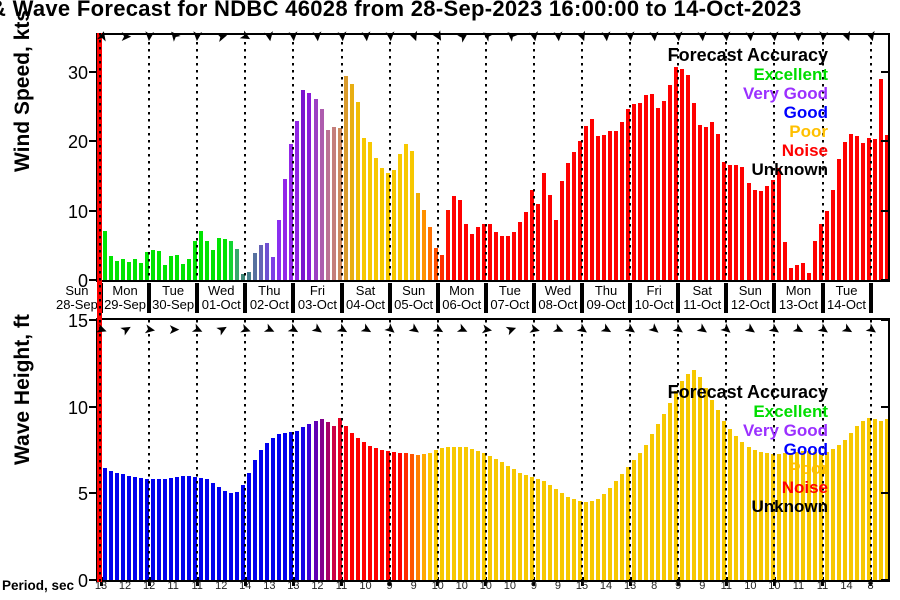 The height and width of the screenshot is (600, 900). I want to click on day-date: 04-Oct, so click(366, 304).